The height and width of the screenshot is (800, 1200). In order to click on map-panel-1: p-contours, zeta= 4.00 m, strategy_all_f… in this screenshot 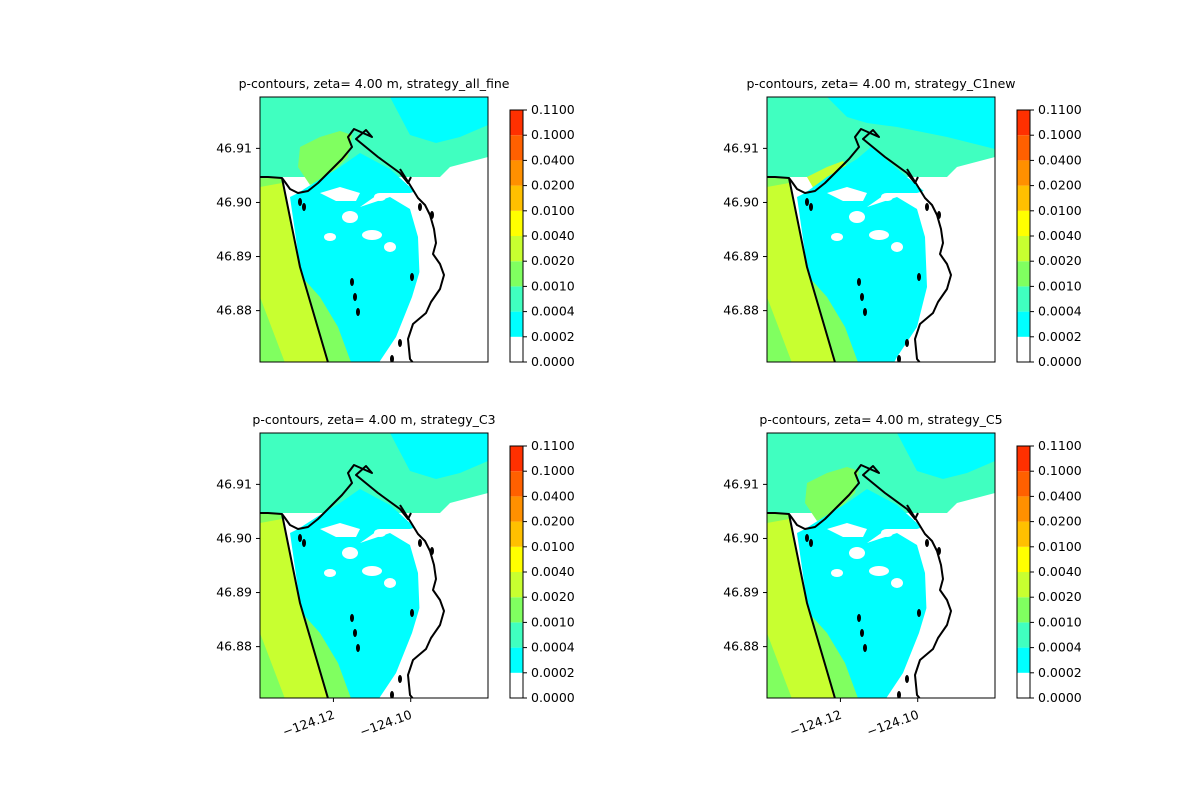, I will do `click(395, 222)`.